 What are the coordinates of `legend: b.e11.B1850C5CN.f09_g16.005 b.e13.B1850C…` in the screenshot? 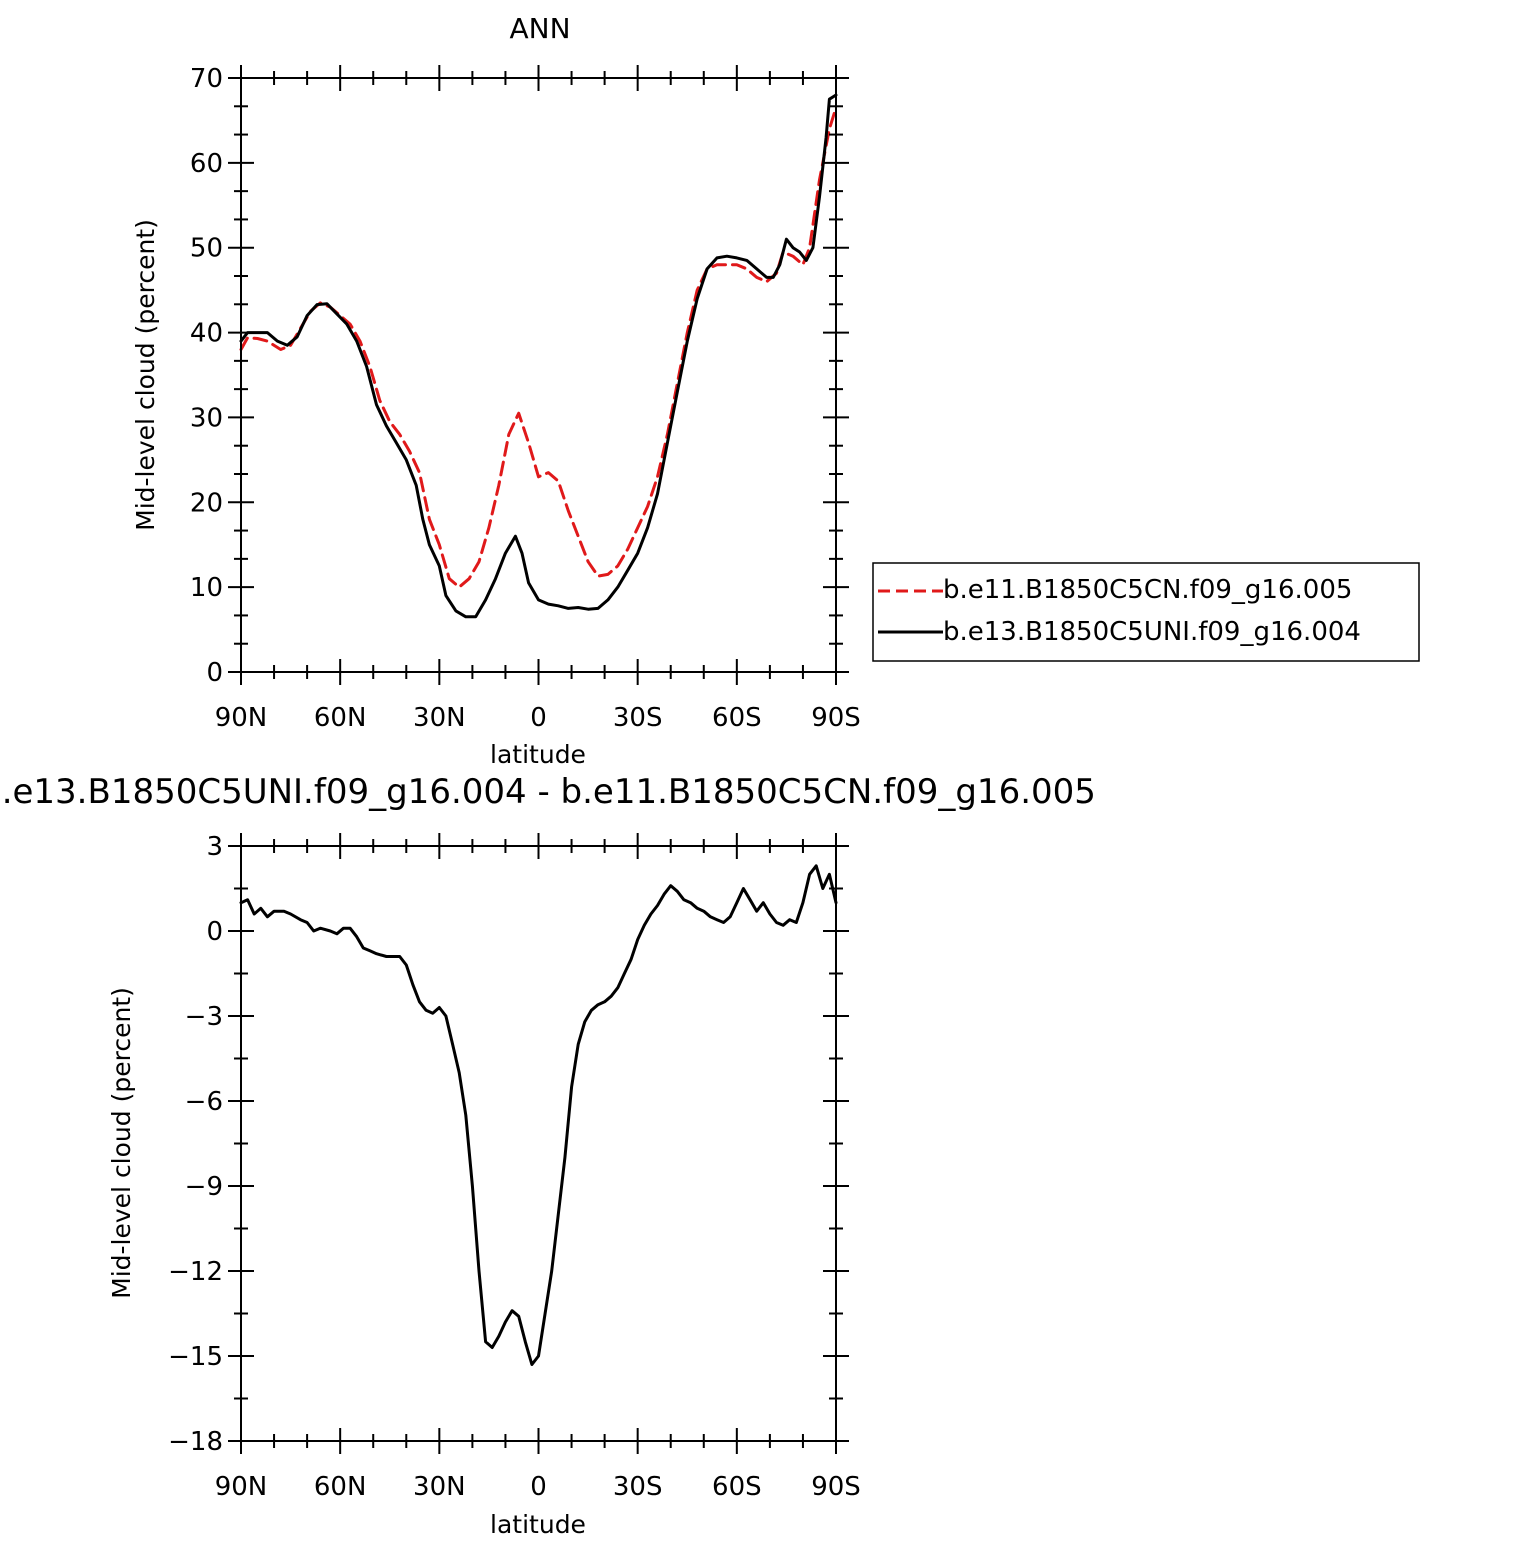 It's located at (1146, 612).